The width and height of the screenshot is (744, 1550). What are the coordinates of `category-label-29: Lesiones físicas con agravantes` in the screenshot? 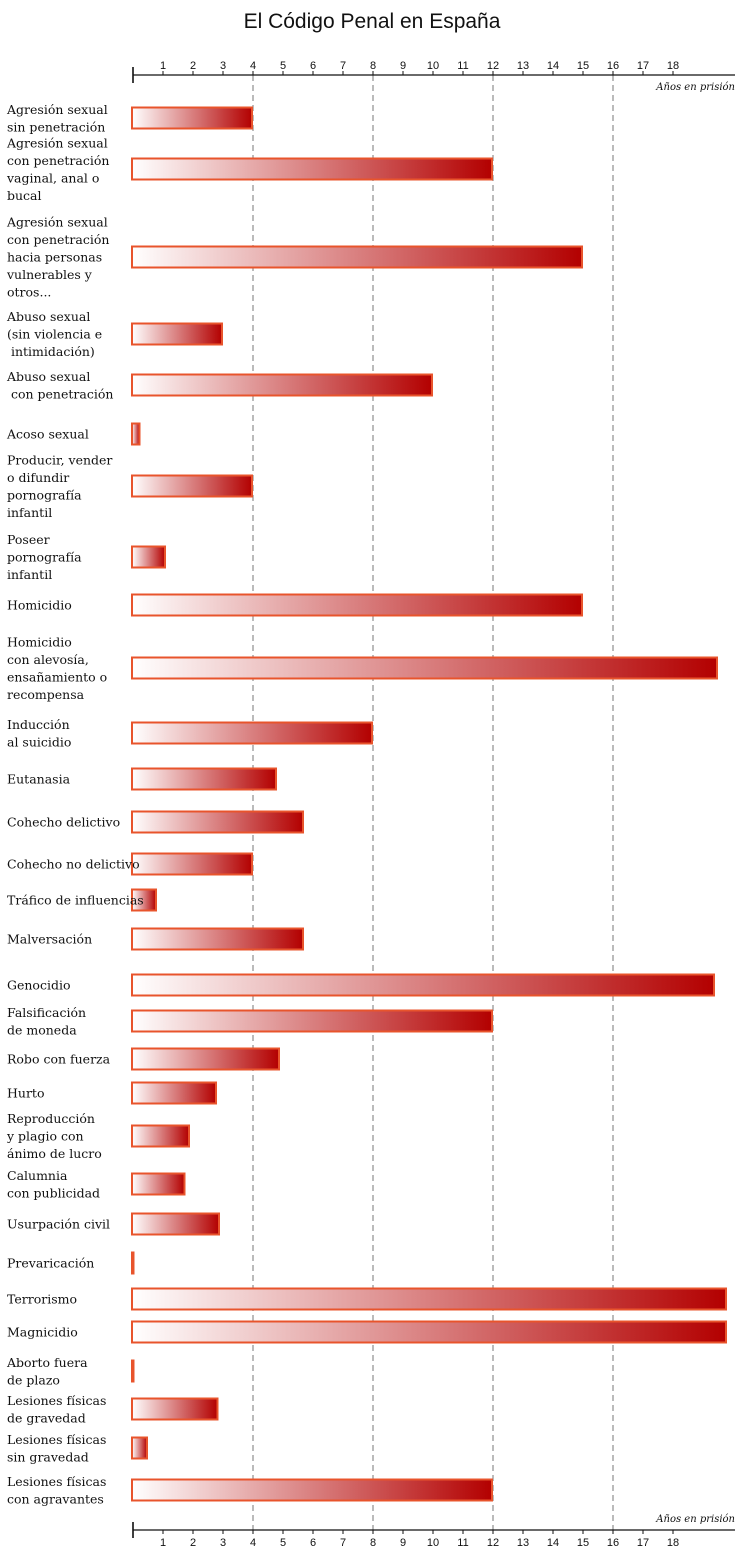 It's located at (56, 1490).